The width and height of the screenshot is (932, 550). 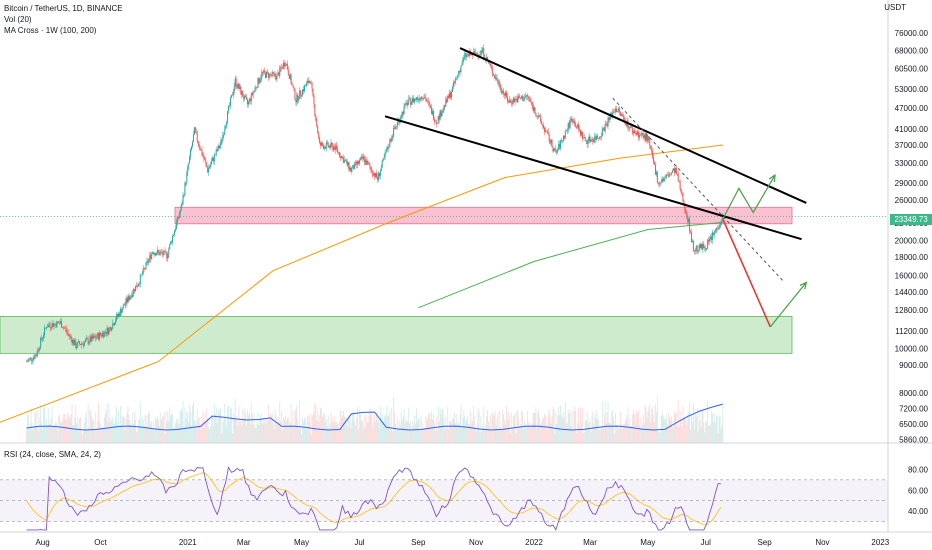 I want to click on price-tick-label: 76000.00, so click(x=912, y=33).